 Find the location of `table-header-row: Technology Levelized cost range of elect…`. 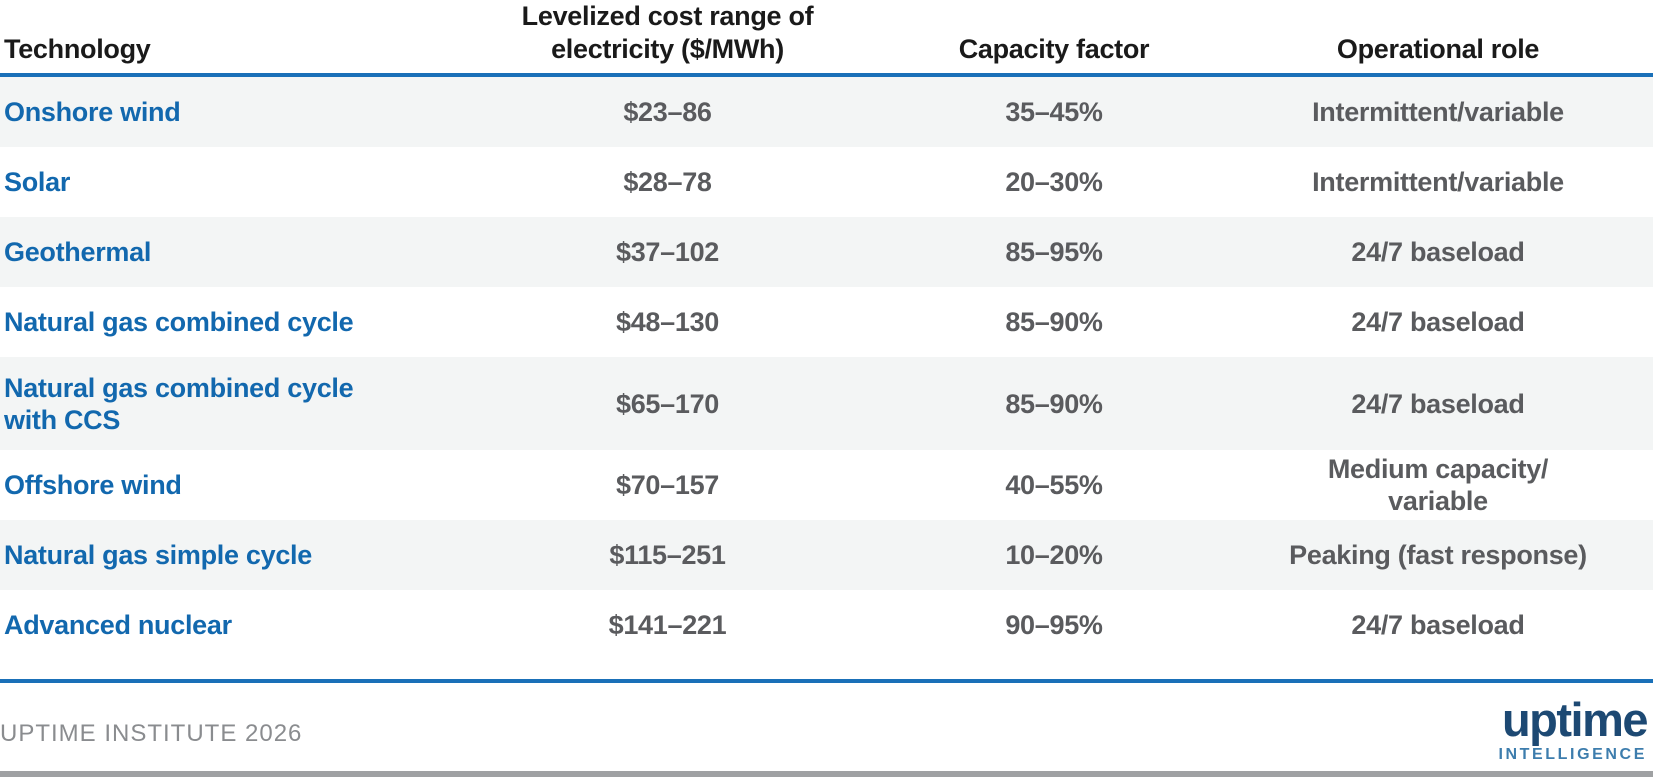

table-header-row: Technology Levelized cost range of elect… is located at coordinates (826, 38).